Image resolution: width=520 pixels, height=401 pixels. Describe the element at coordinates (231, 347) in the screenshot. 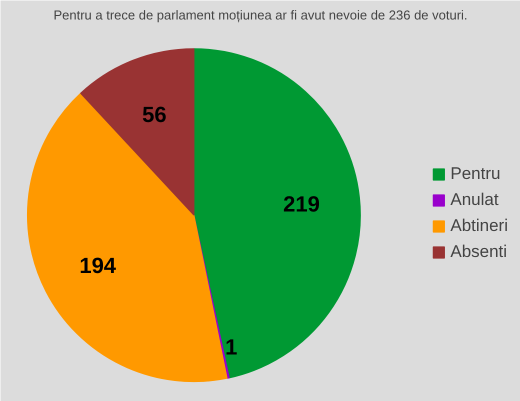

I see `data-label: 1` at that location.